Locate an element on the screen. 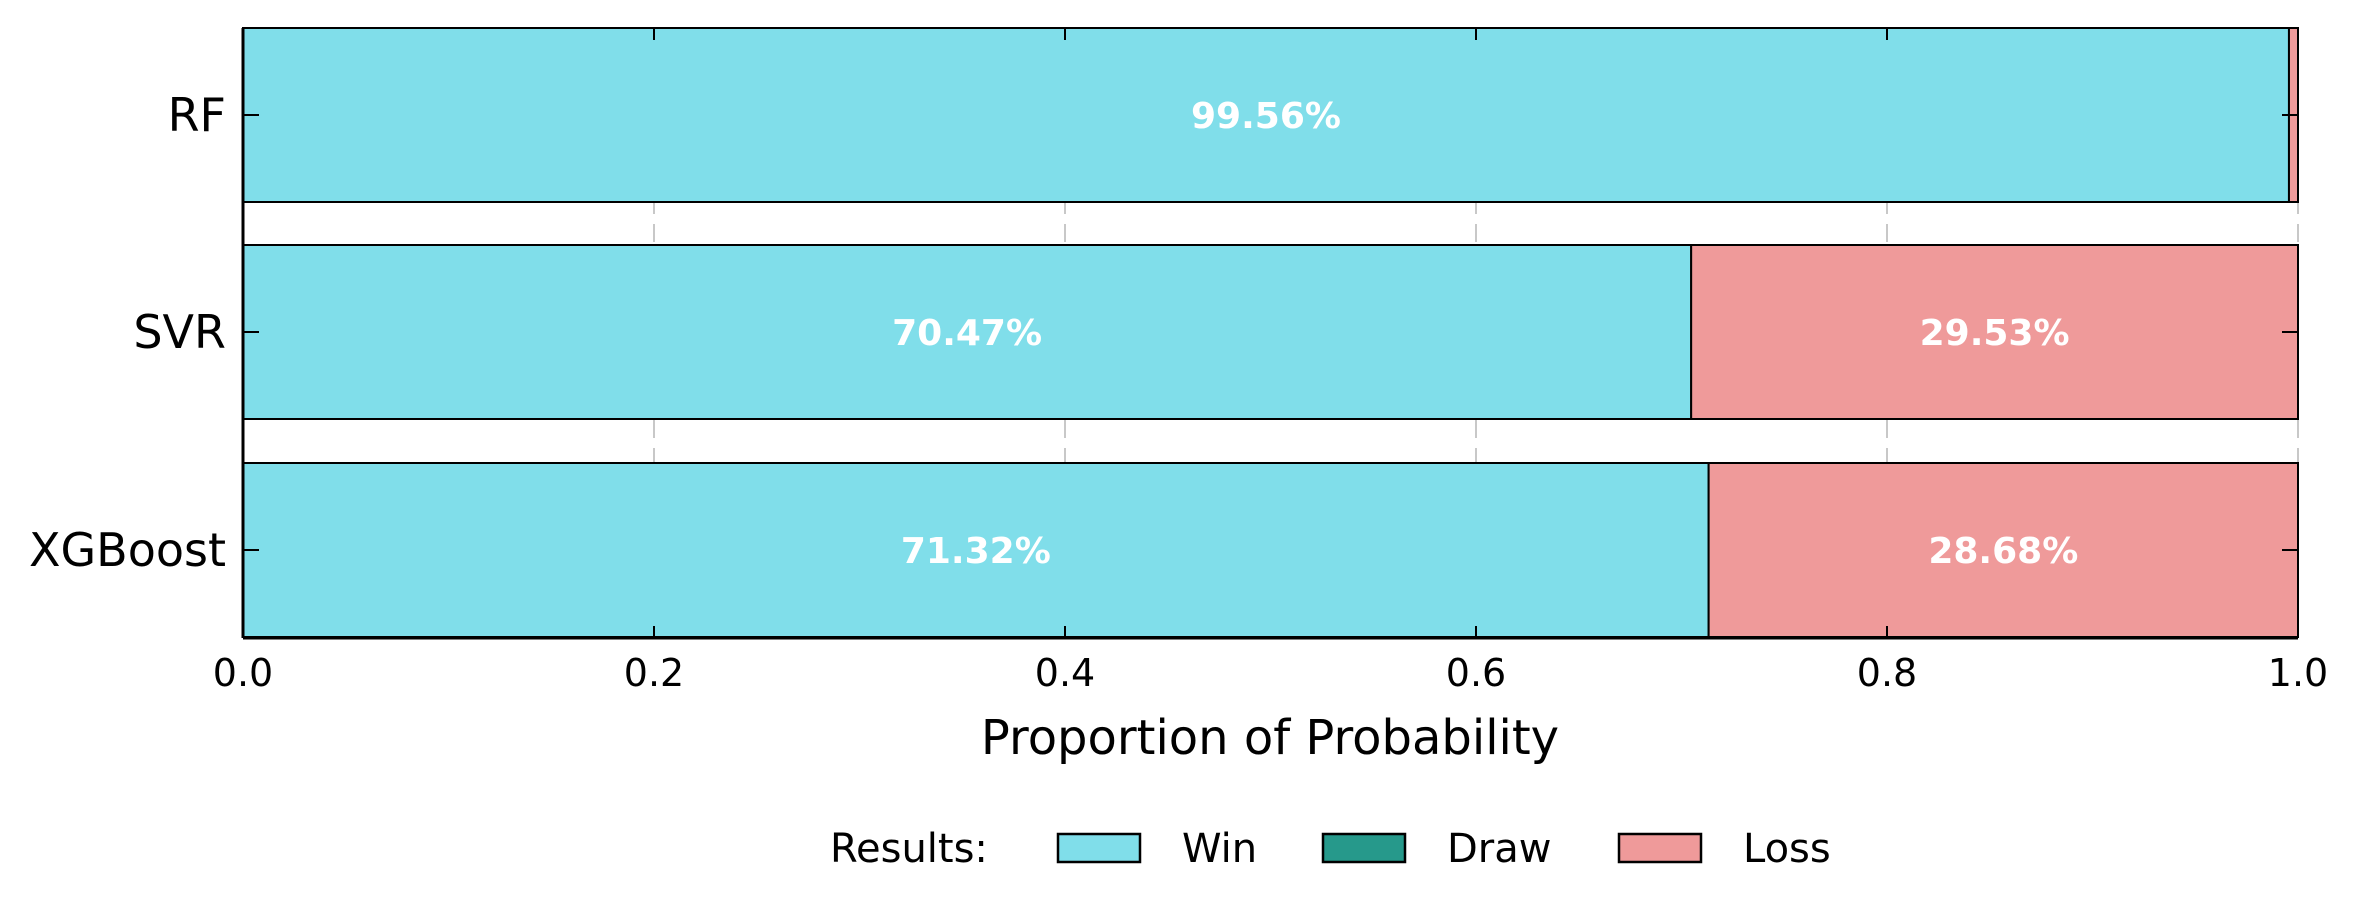  x-tick-label: 0.0 is located at coordinates (243, 673).